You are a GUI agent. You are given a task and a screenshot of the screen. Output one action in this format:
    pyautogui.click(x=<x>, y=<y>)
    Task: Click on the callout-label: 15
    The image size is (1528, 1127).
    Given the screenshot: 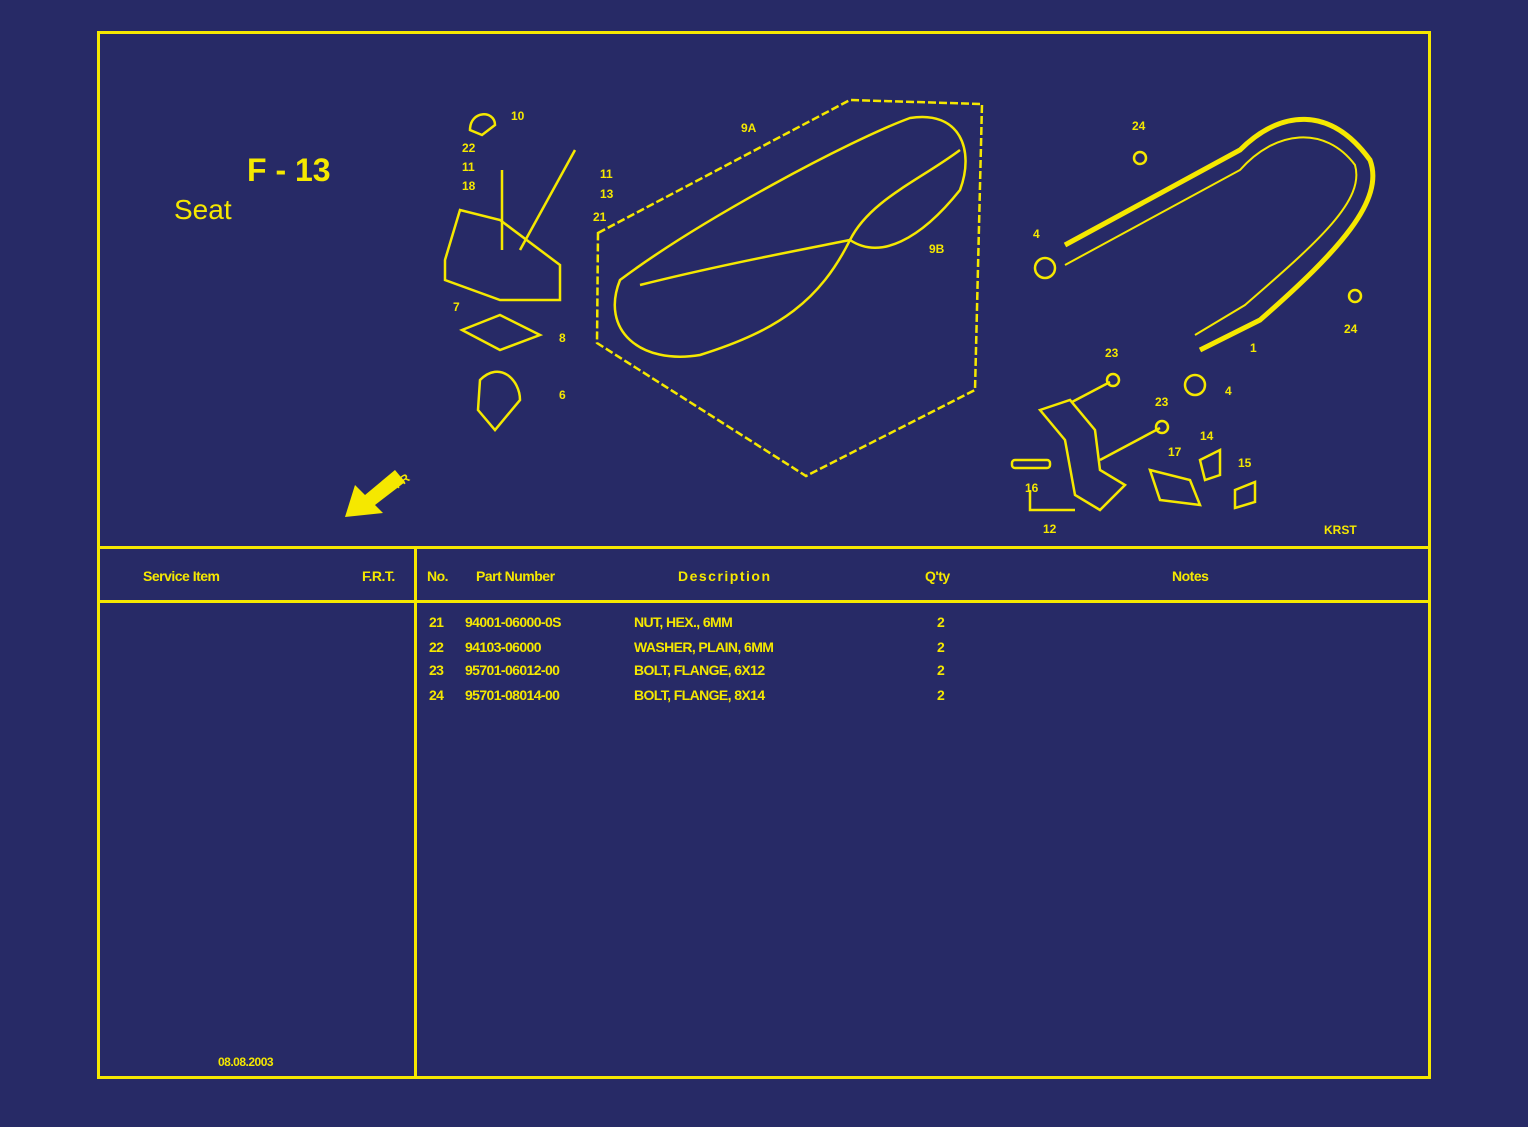 What is the action you would take?
    pyautogui.click(x=1245, y=463)
    